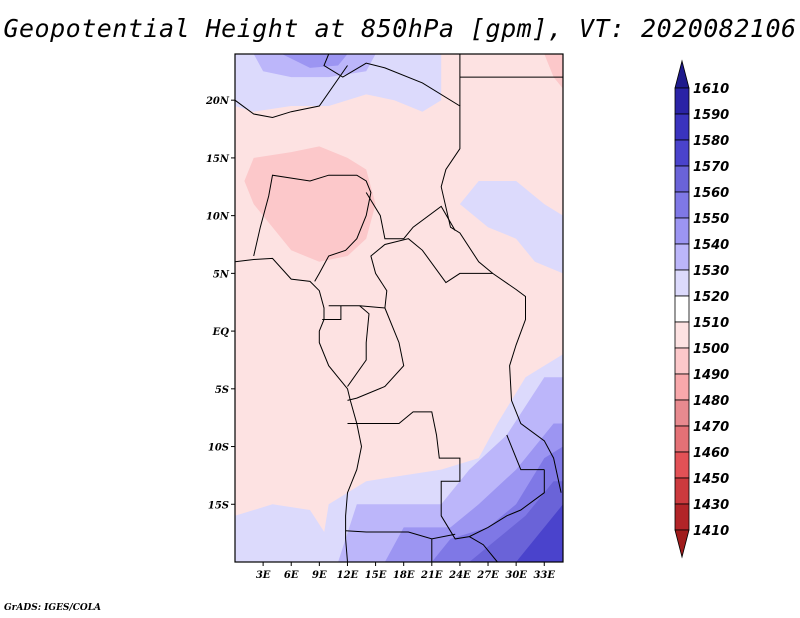 The width and height of the screenshot is (800, 618). I want to click on x-tick-label: 27E, so click(487, 575).